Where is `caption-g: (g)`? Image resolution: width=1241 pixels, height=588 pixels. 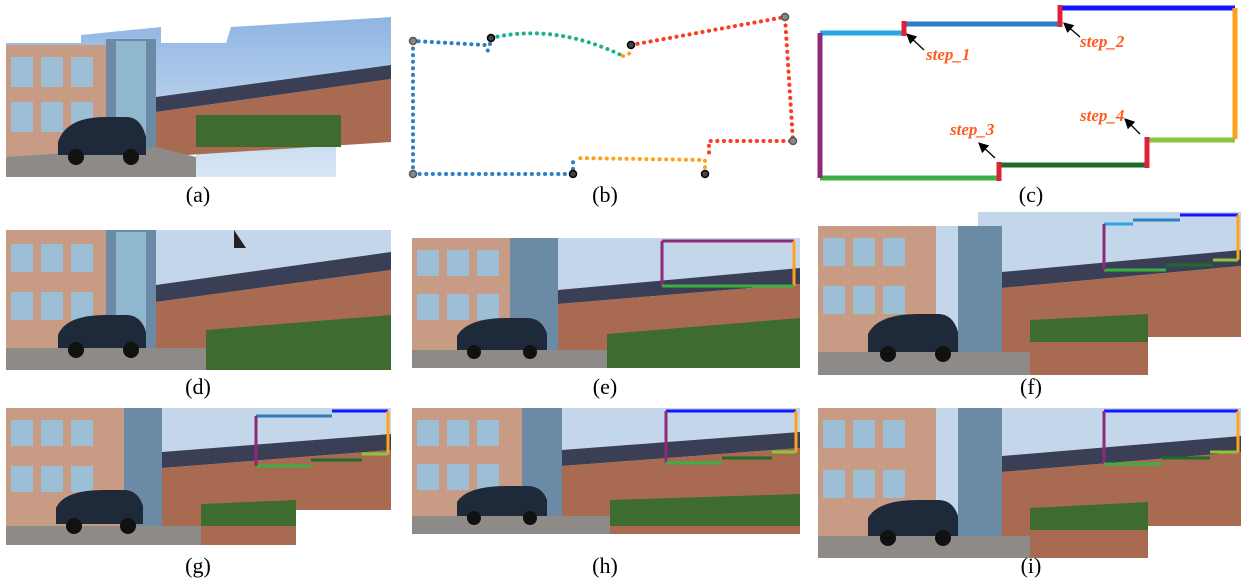 caption-g: (g) is located at coordinates (198, 565).